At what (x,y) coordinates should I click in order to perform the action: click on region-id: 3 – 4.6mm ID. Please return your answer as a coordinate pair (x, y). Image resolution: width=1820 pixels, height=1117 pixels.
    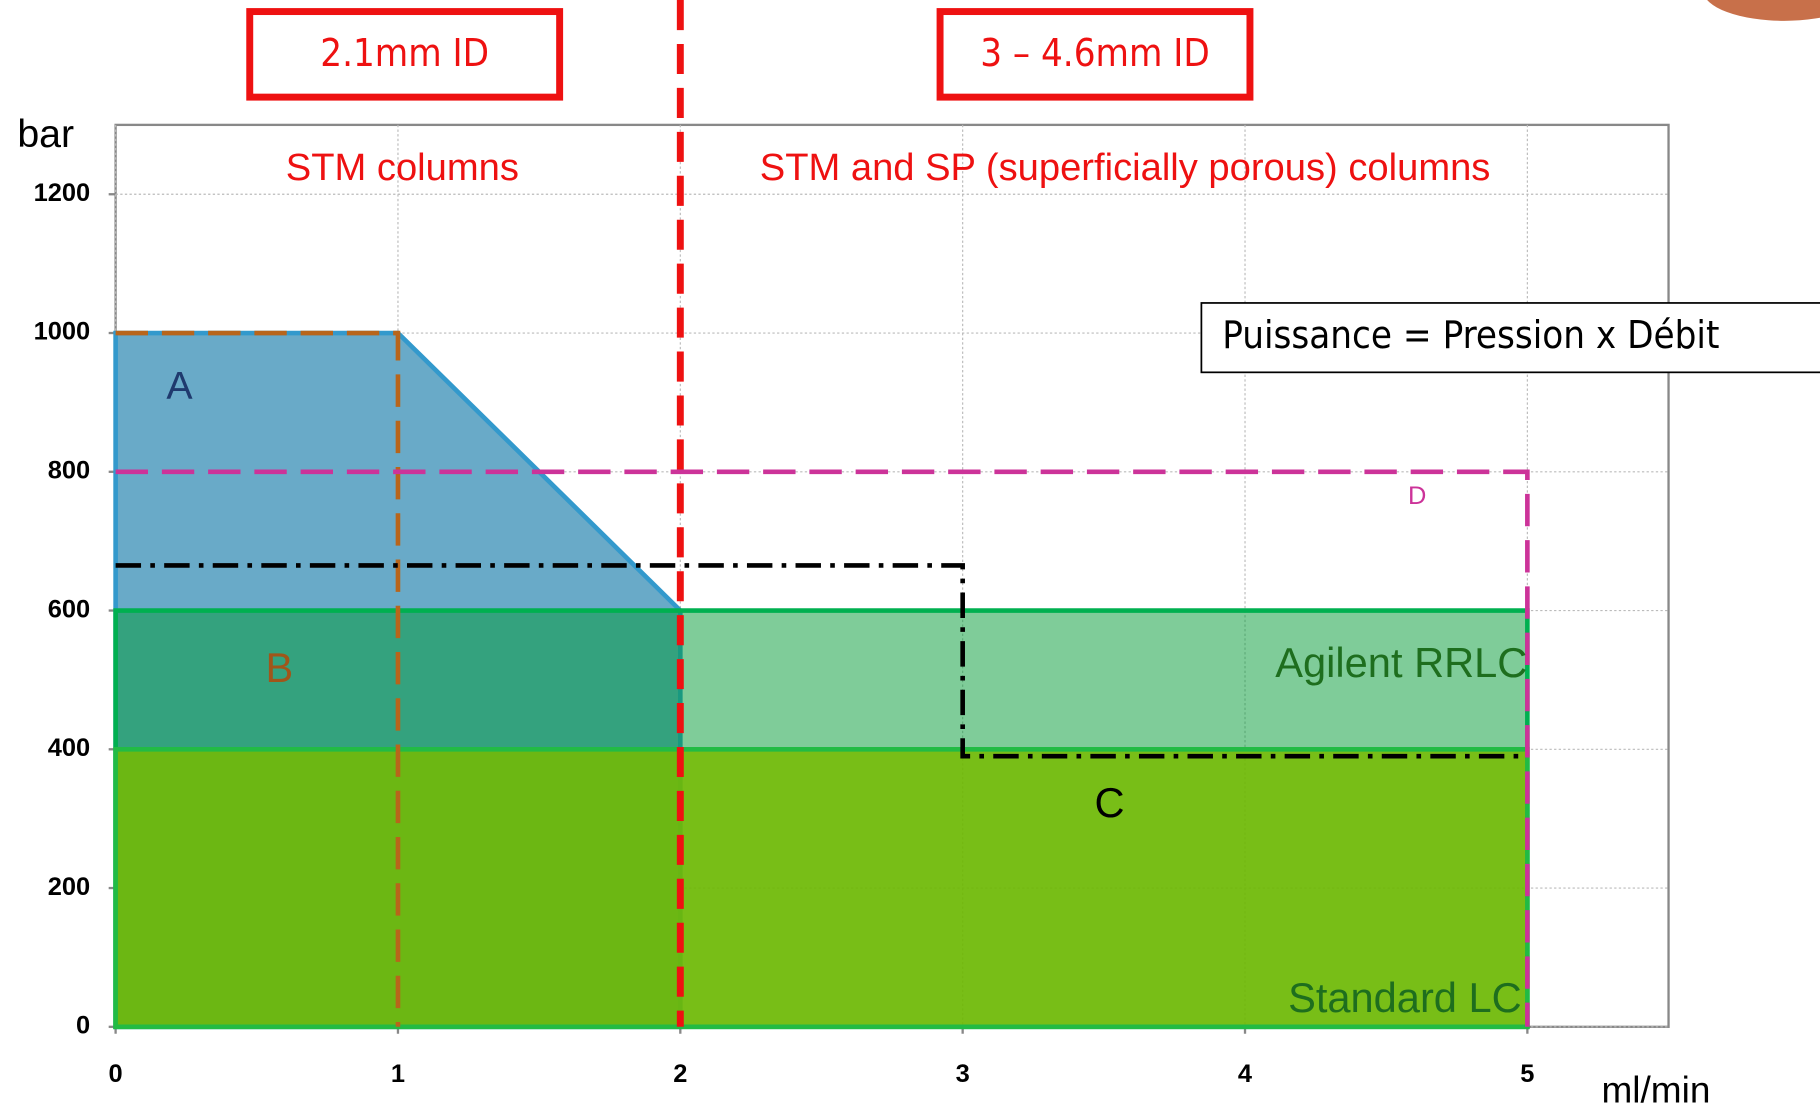
    Looking at the image, I should click on (1095, 53).